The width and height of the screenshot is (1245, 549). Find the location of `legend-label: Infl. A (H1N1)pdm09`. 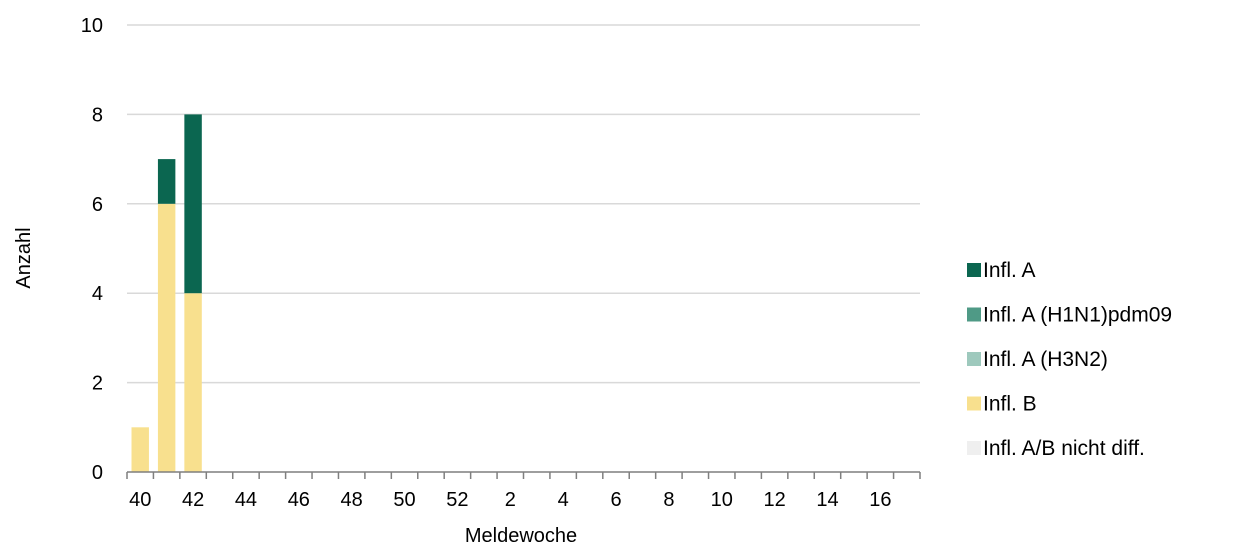

legend-label: Infl. A (H1N1)pdm09 is located at coordinates (1077, 315).